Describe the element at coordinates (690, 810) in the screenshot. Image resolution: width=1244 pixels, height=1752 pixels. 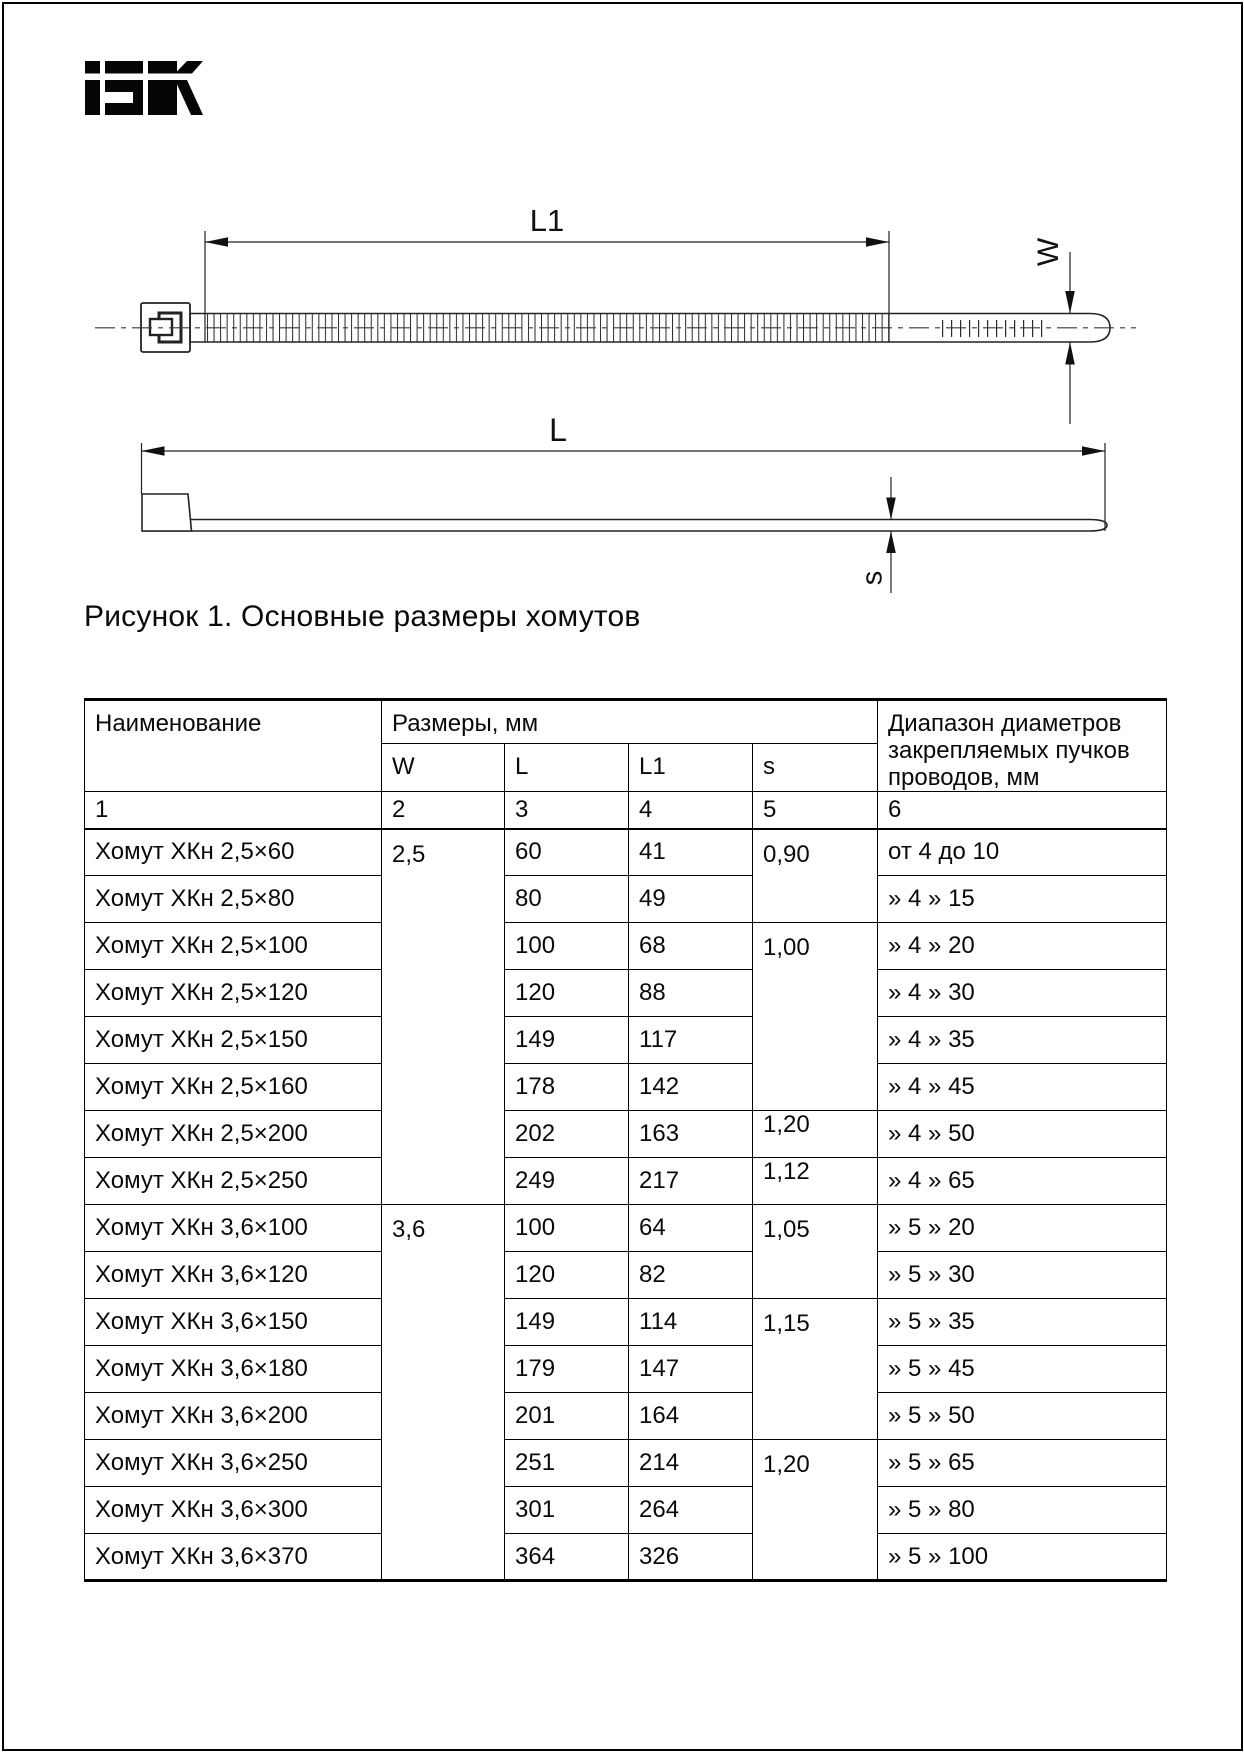
I see `col-number: 4` at that location.